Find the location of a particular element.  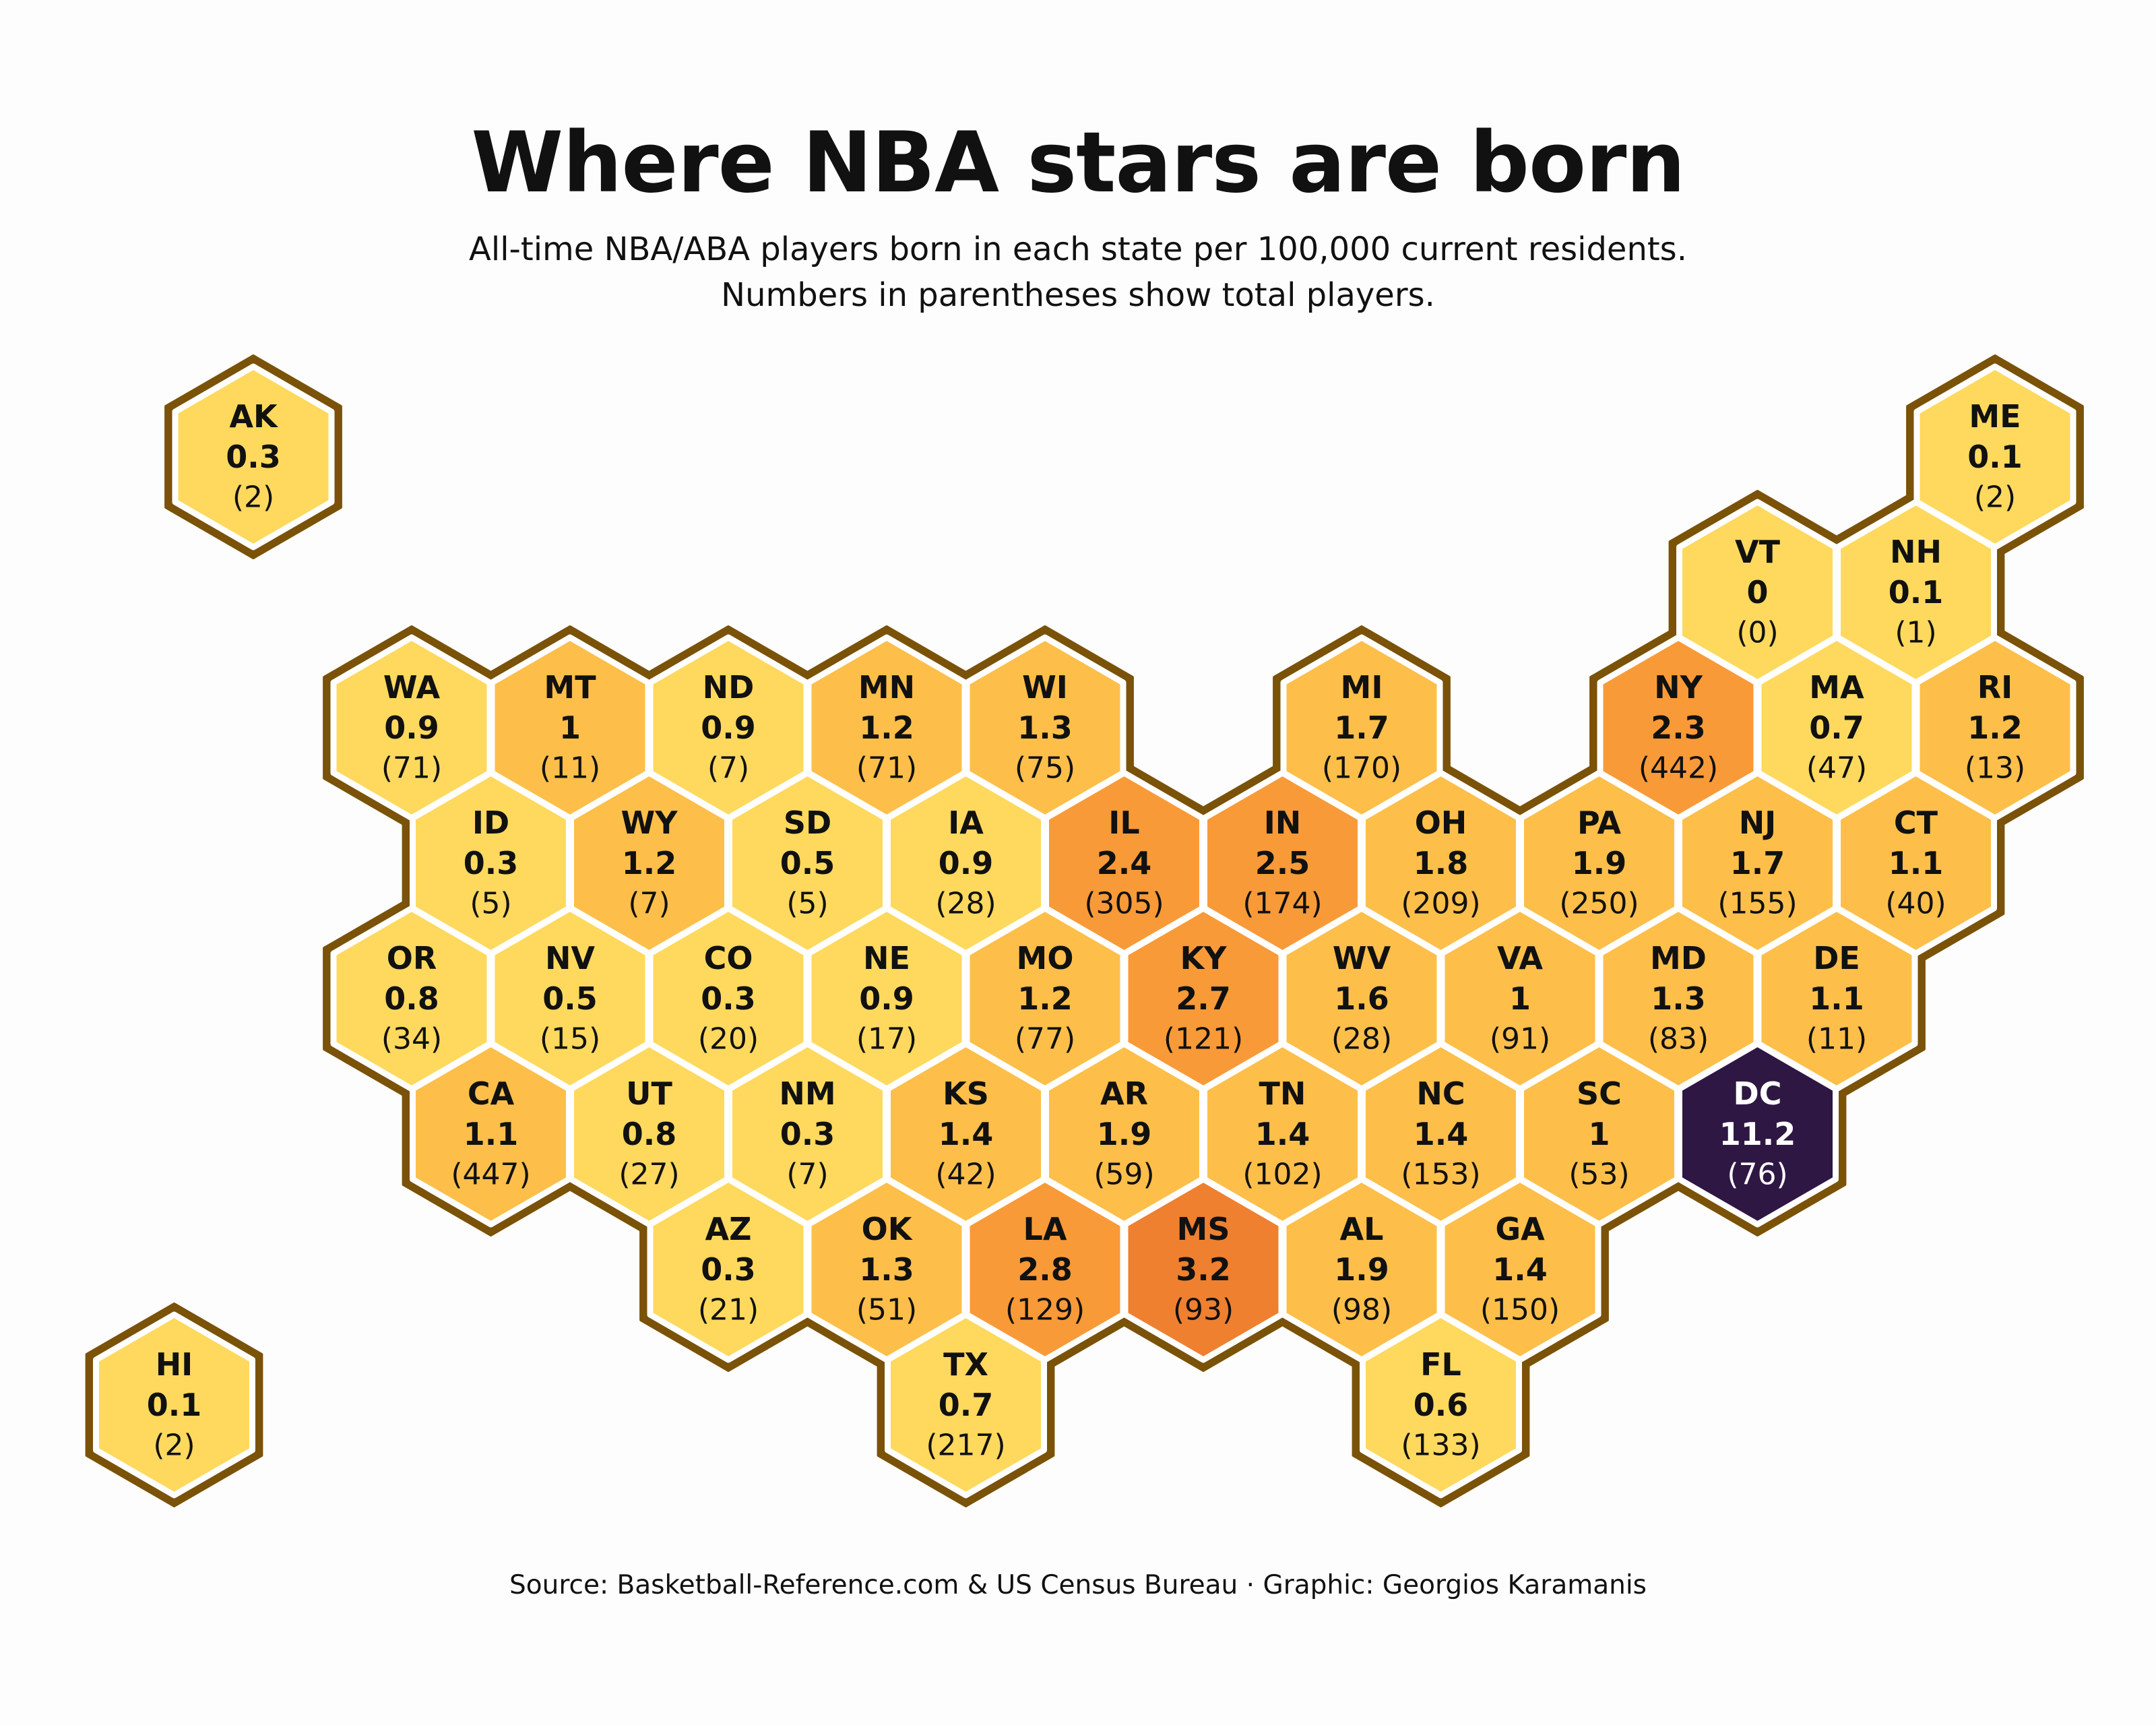

state-abbr: KS is located at coordinates (966, 1093).